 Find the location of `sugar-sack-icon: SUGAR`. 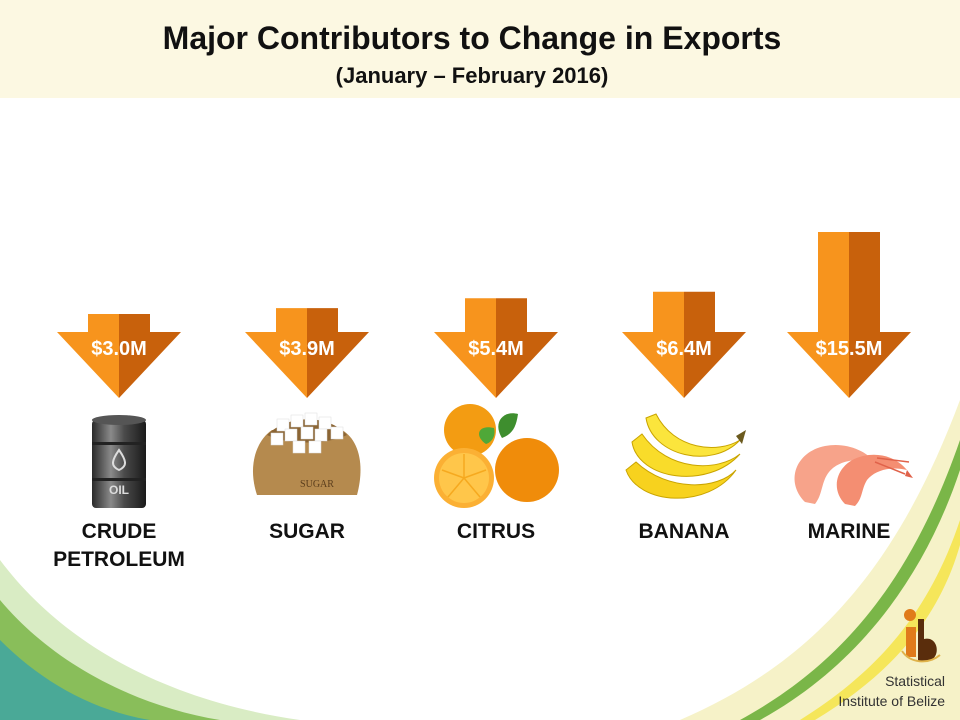

sugar-sack-icon: SUGAR is located at coordinates (306, 453).